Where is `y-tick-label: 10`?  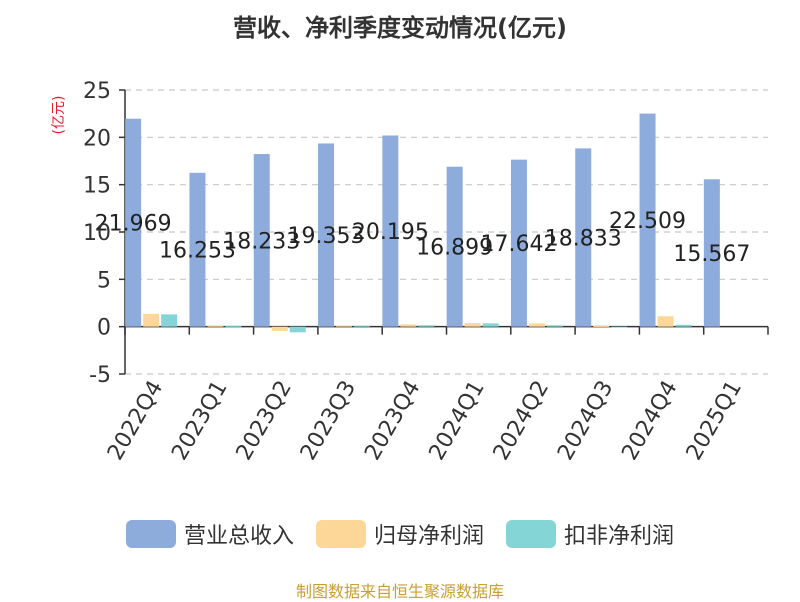 y-tick-label: 10 is located at coordinates (97, 233).